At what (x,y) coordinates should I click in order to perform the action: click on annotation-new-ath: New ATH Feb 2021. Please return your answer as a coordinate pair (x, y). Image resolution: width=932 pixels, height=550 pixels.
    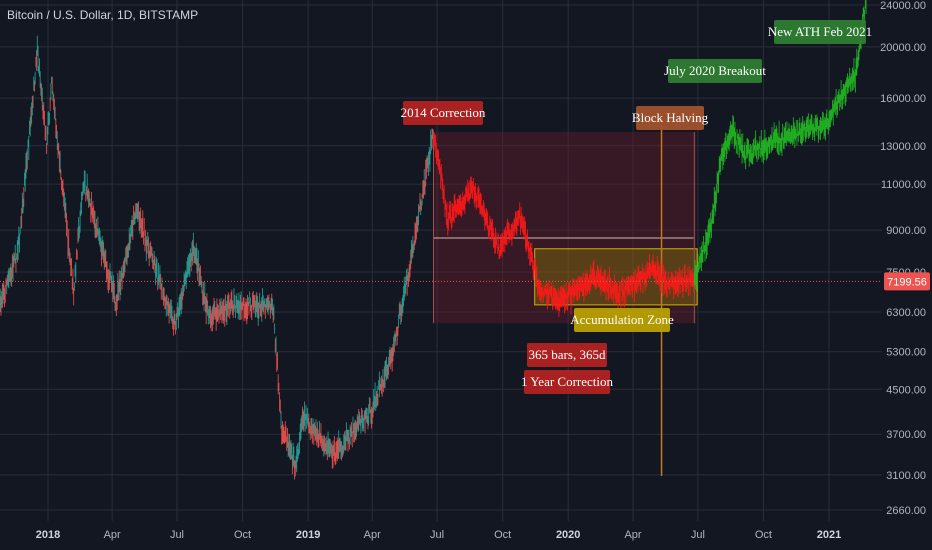
    Looking at the image, I should click on (820, 31).